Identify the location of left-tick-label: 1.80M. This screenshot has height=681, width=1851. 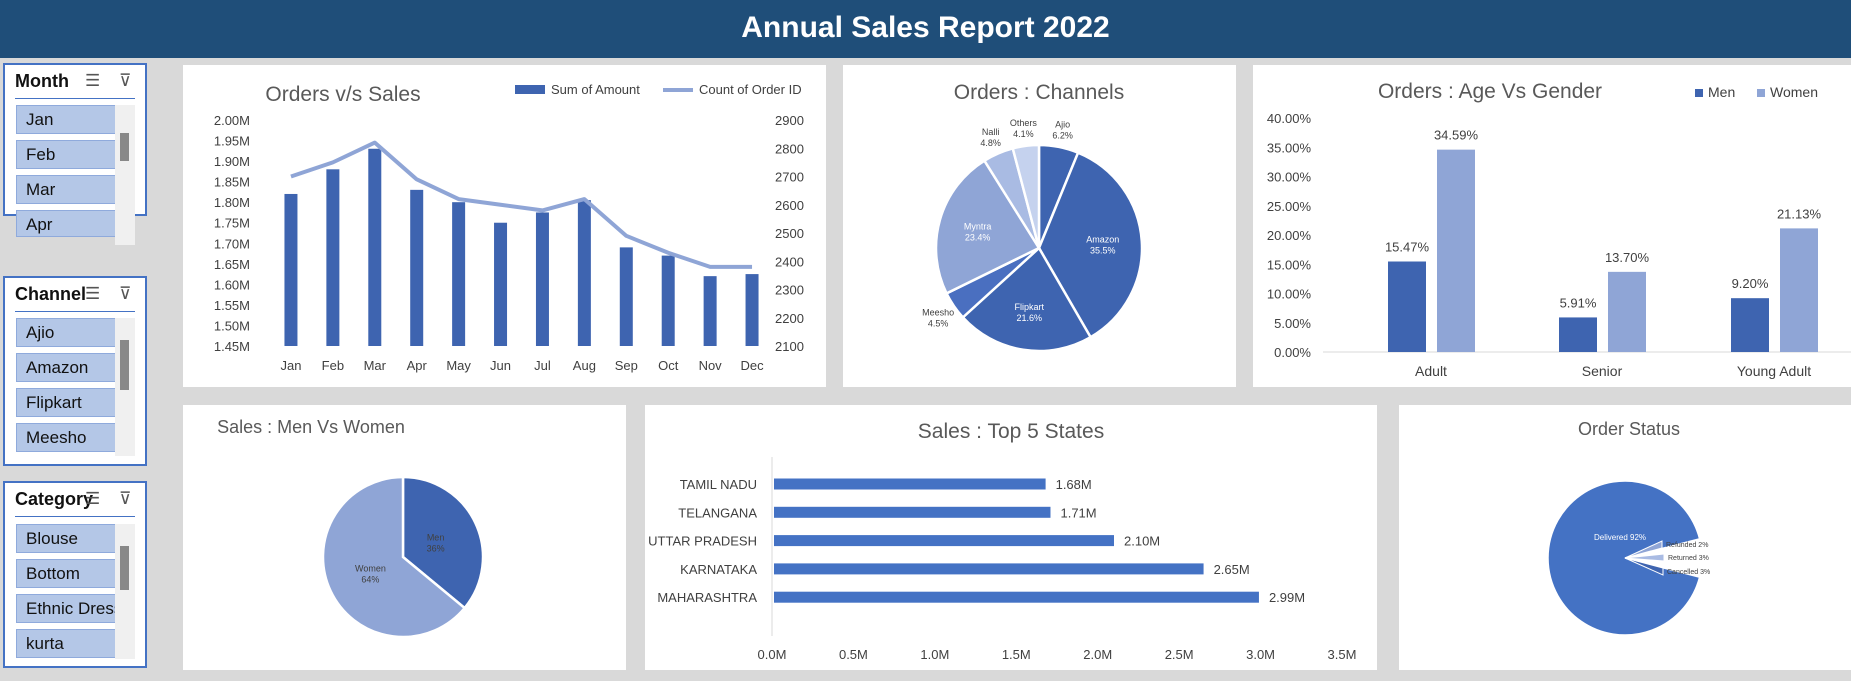
(232, 202).